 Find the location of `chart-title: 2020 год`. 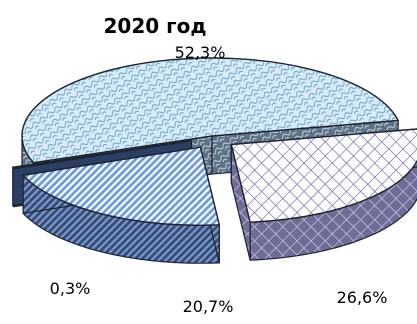

chart-title: 2020 год is located at coordinates (155, 26).